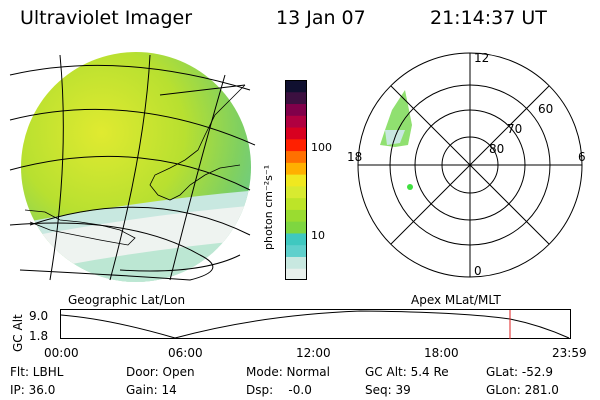  I want to click on date-label: 13 Jan 07, so click(321, 18).